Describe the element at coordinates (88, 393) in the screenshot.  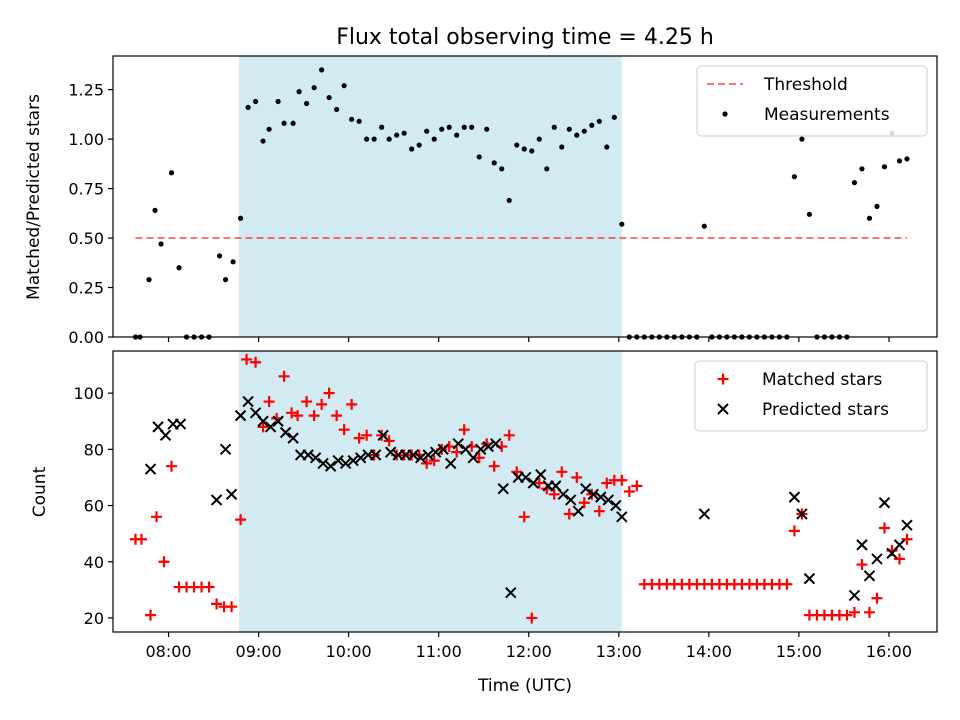
I see `y-tick-label: 100` at that location.